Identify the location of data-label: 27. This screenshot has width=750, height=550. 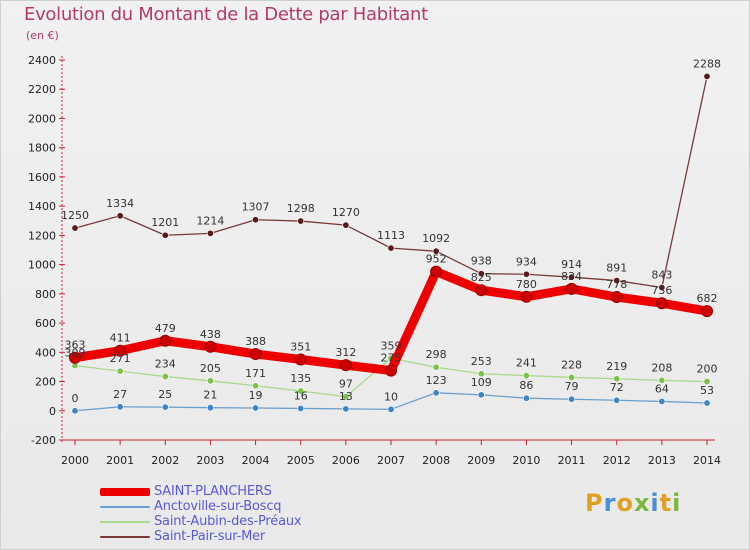
(120, 394).